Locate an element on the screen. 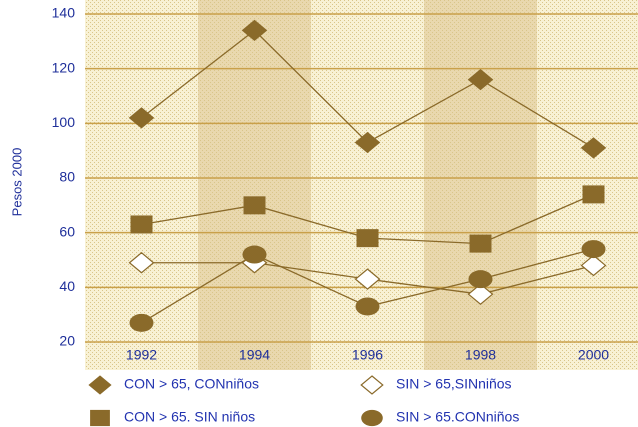 Image resolution: width=638 pixels, height=427 pixels. x-tick-label: 2000 is located at coordinates (593, 355).